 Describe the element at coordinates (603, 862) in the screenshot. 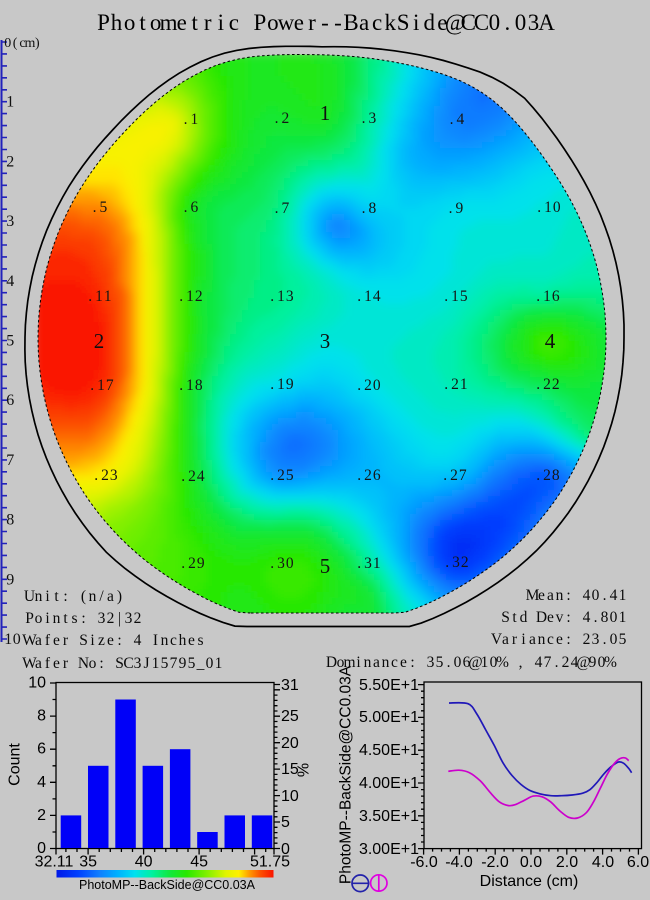

I see `svg-text: 4.0` at that location.